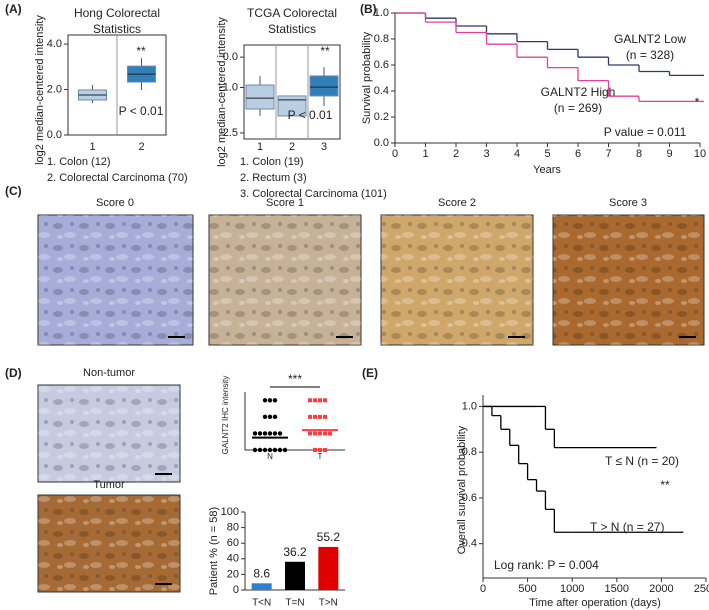 The height and width of the screenshot is (610, 709). I want to click on x-tick-label: 500, so click(527, 589).